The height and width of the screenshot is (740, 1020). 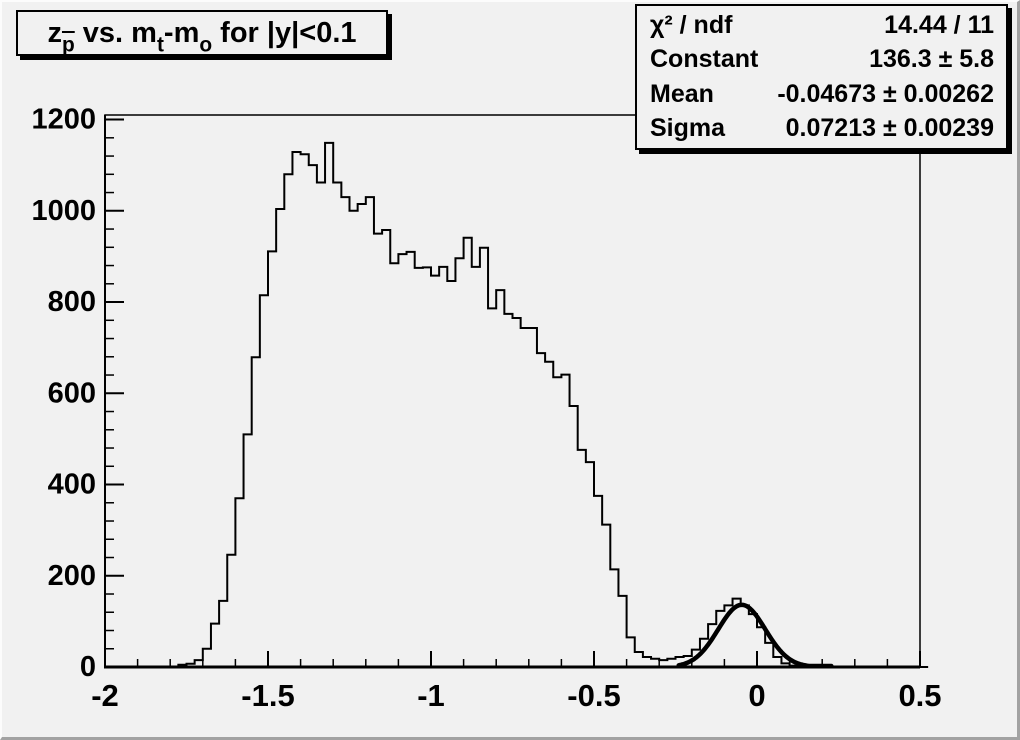 What do you see at coordinates (284, 32) in the screenshot?
I see `title-segment: for |y|<0.1` at bounding box center [284, 32].